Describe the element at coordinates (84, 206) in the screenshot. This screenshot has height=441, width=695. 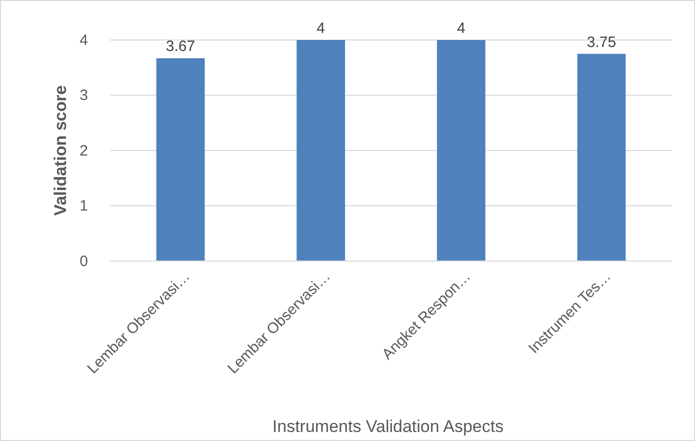
I see `y-tick-label: 1` at that location.